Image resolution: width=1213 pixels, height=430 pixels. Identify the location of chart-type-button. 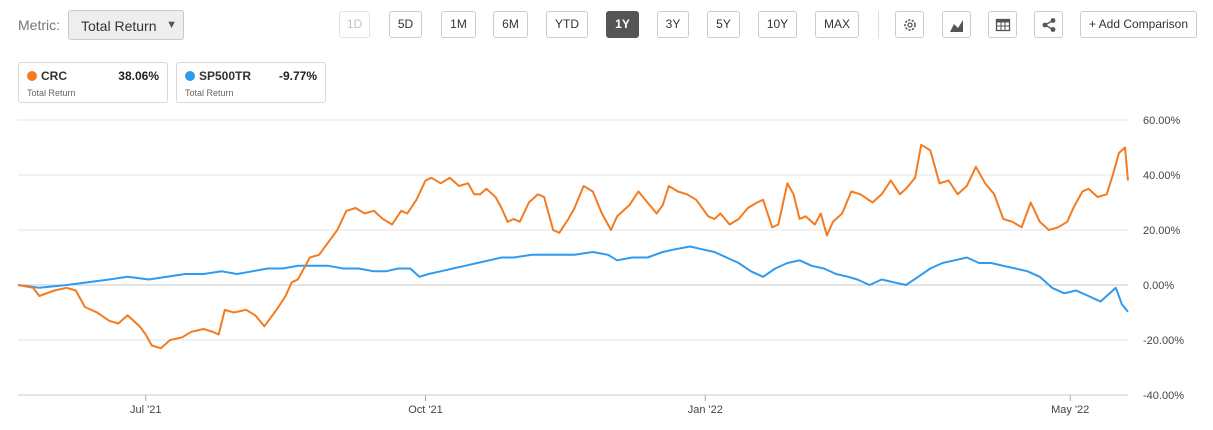
(956, 24).